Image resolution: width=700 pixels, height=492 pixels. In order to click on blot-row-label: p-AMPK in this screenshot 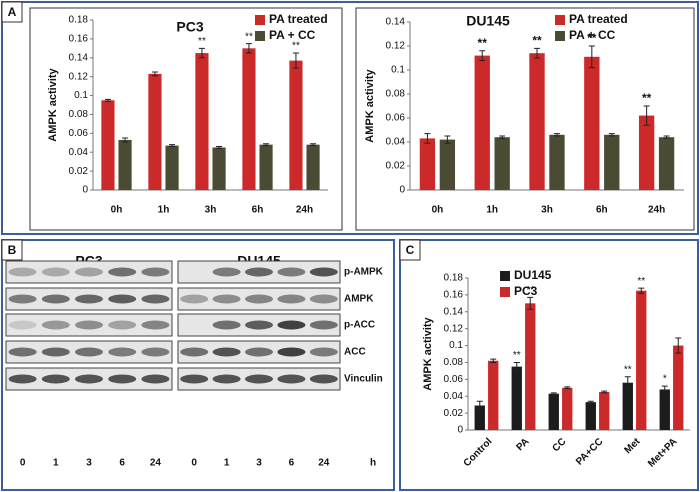, I will do `click(364, 272)`.